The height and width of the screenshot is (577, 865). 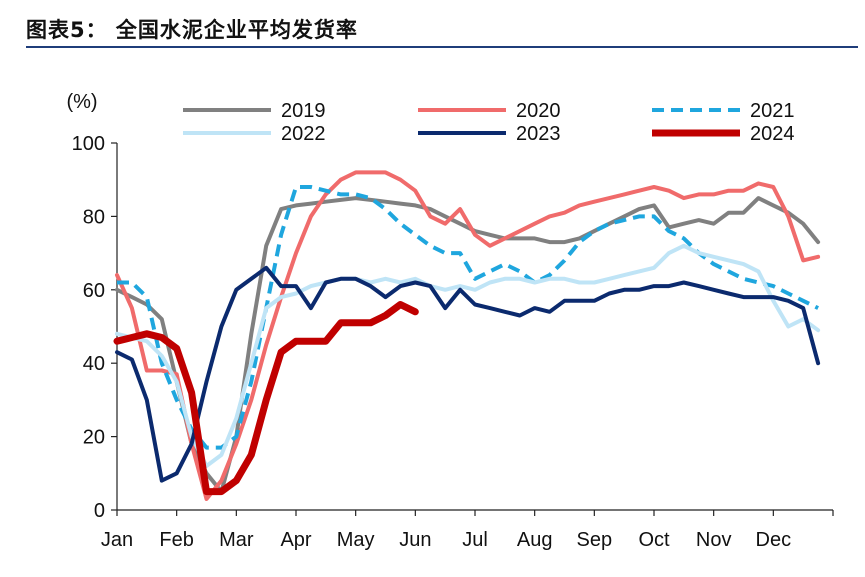 I want to click on series-line-2024, so click(x=266, y=398).